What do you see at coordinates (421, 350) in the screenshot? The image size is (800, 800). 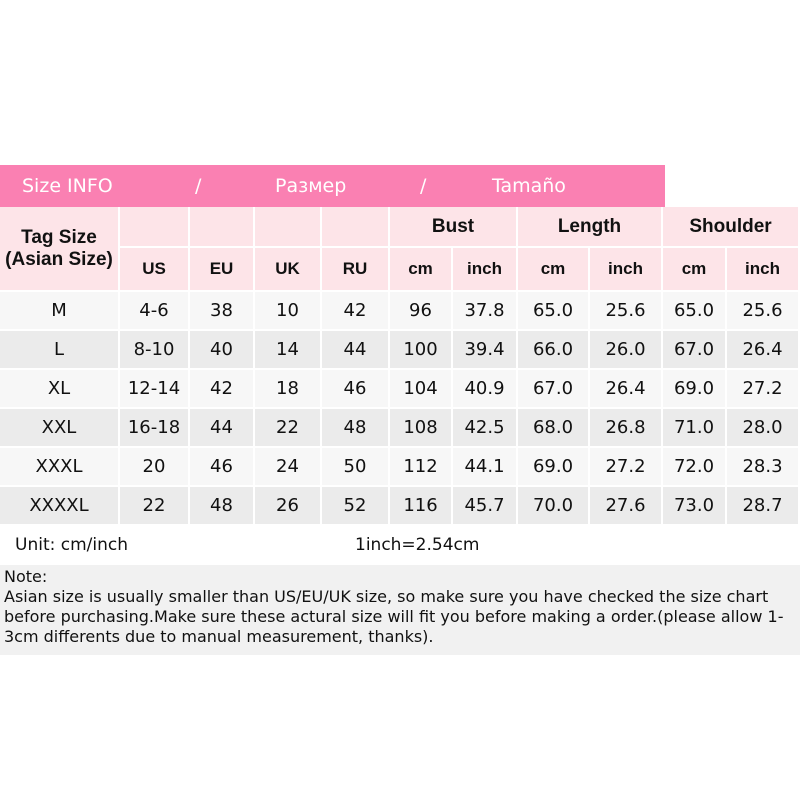 I see `size-value: 100` at bounding box center [421, 350].